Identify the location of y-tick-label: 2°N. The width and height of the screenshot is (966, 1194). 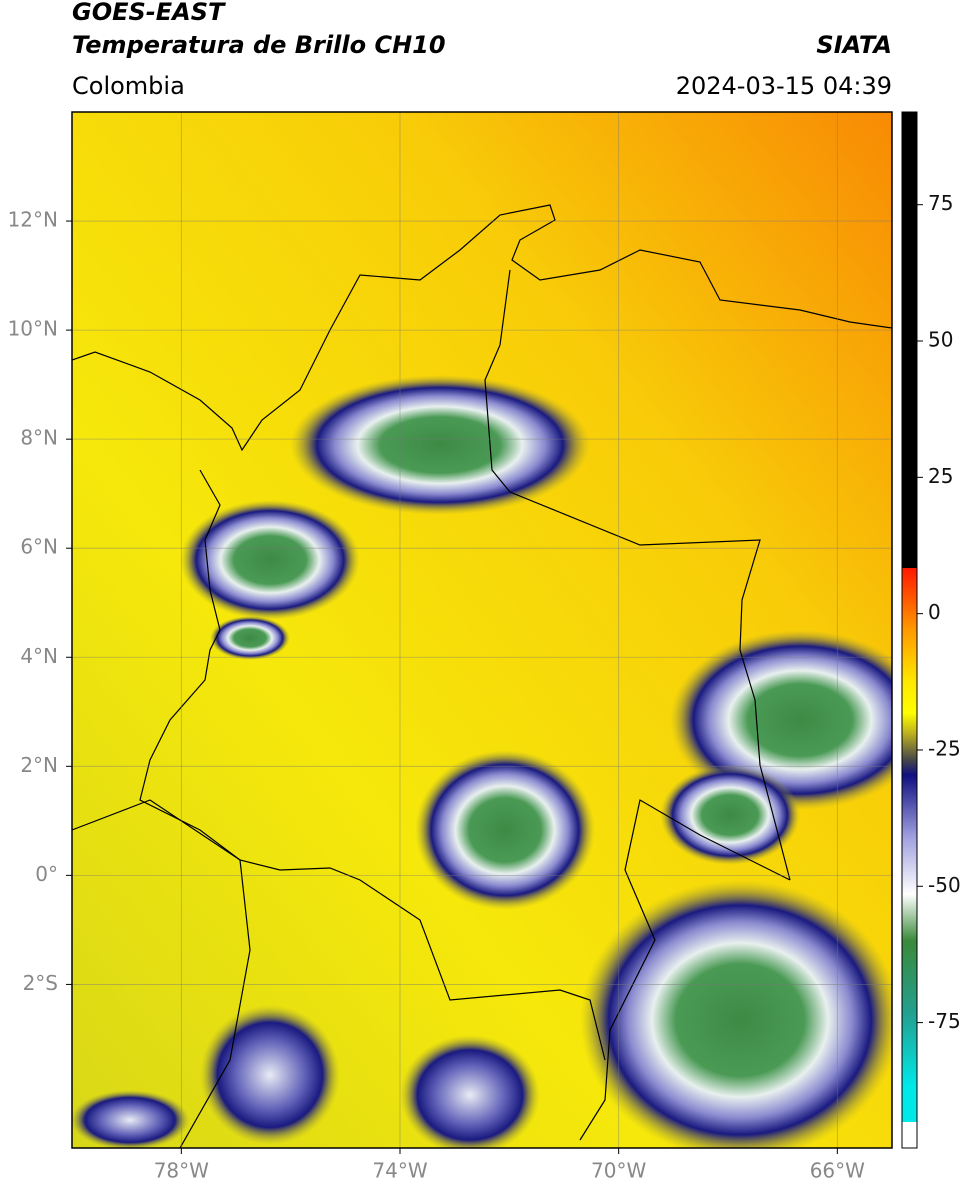
(39, 765).